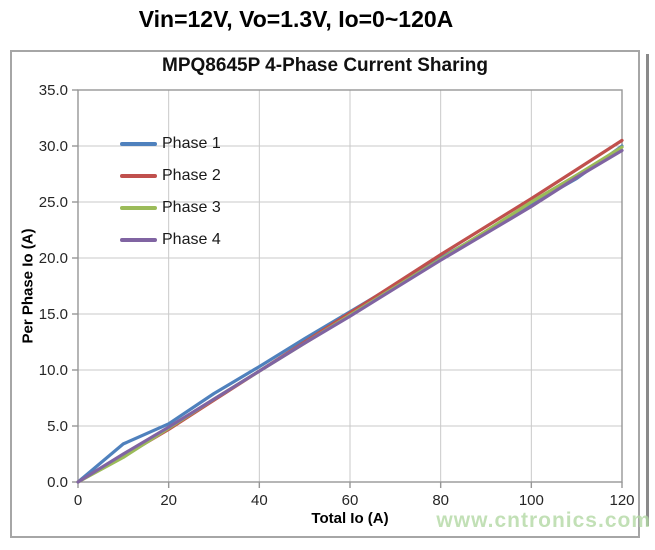  Describe the element at coordinates (191, 207) in the screenshot. I see `legend-label: Phase 3` at that location.